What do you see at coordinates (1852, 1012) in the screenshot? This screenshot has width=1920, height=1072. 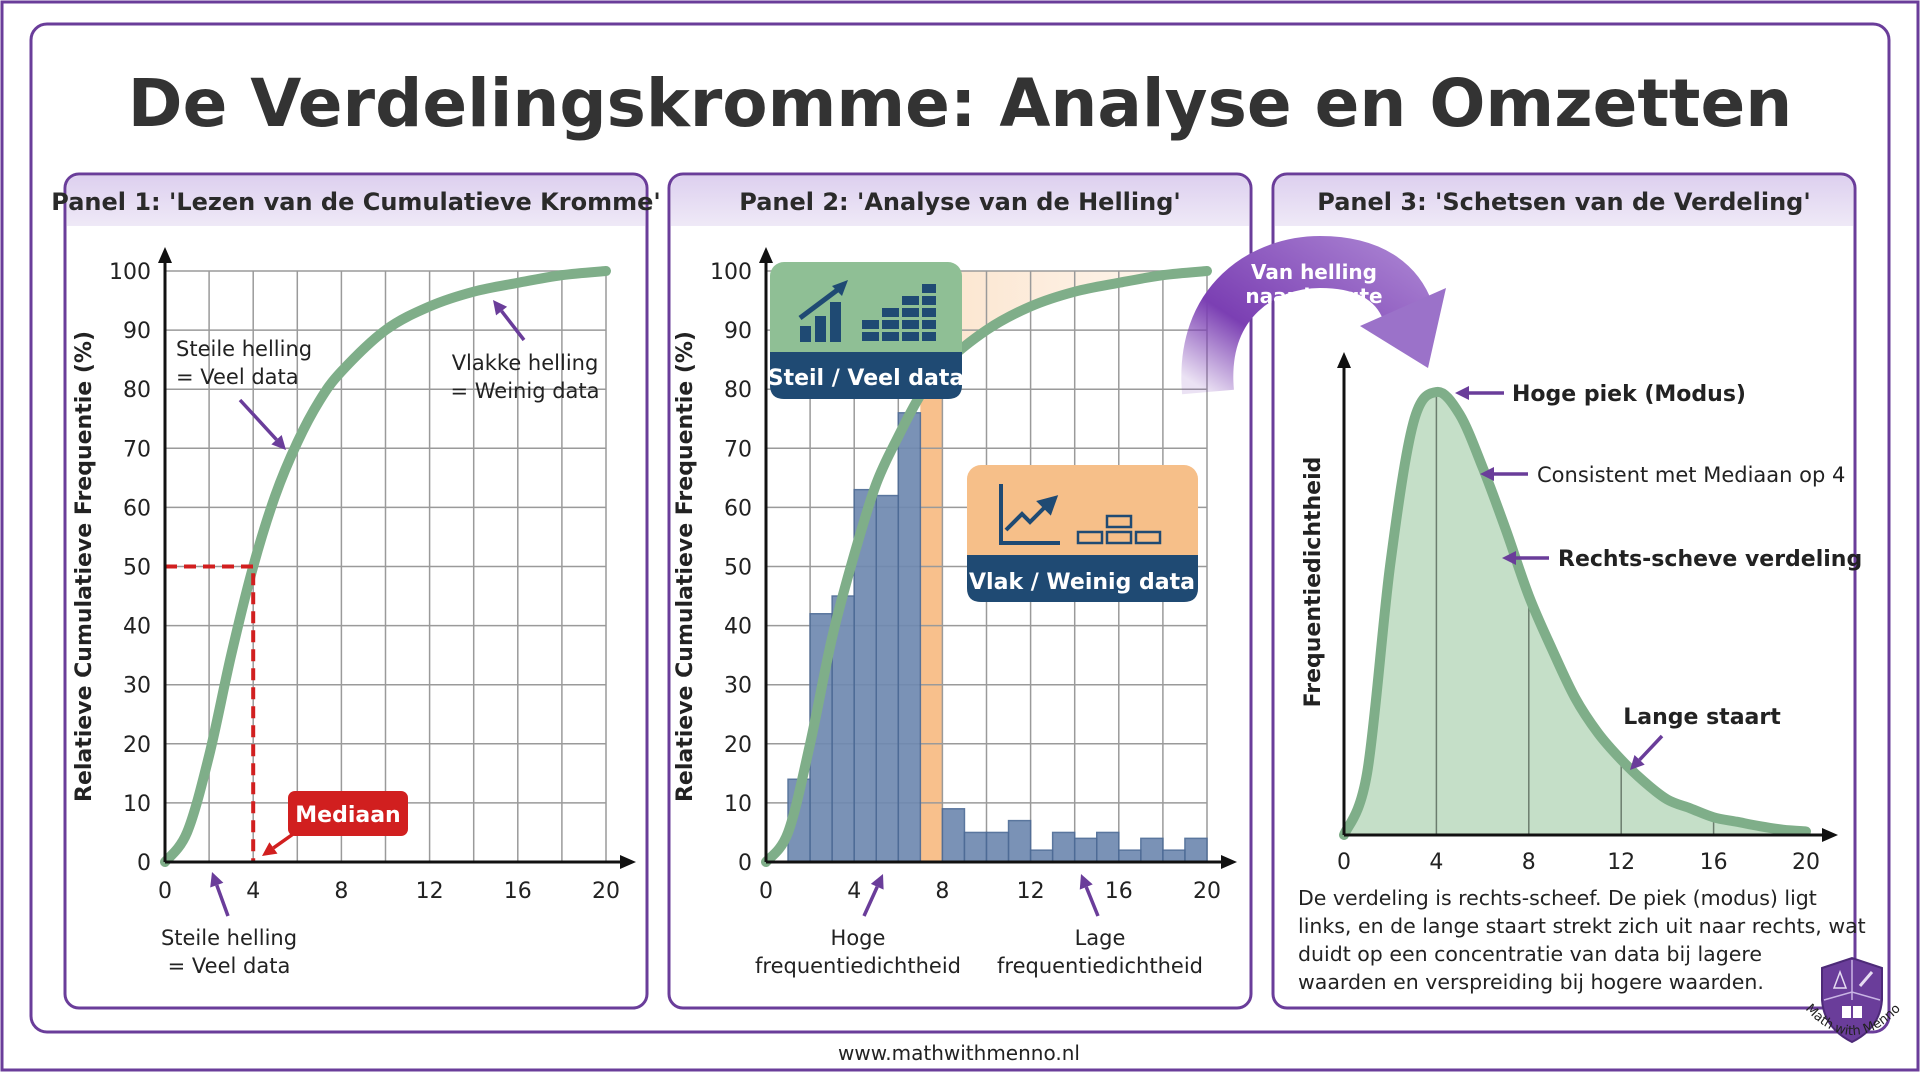 I see `book-icon` at bounding box center [1852, 1012].